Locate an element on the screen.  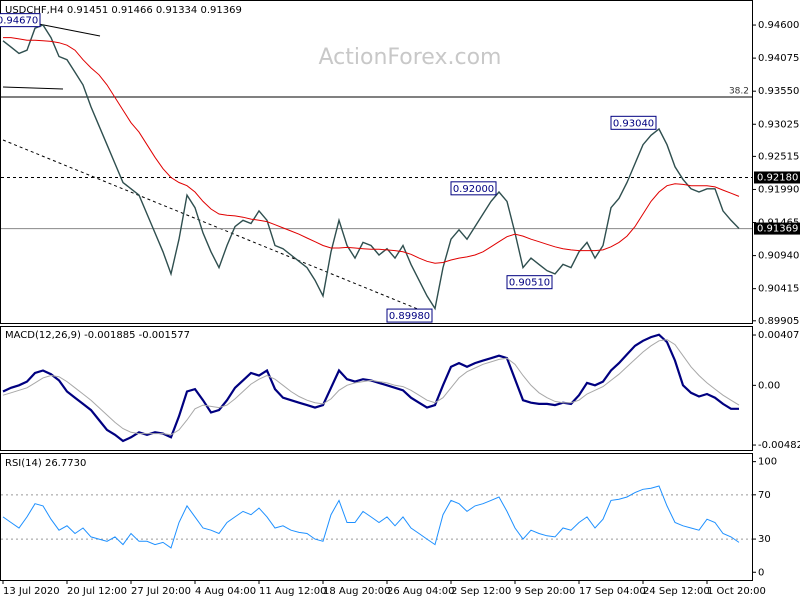
x-tick-label: 9 Sep 20:00 is located at coordinates (545, 591).